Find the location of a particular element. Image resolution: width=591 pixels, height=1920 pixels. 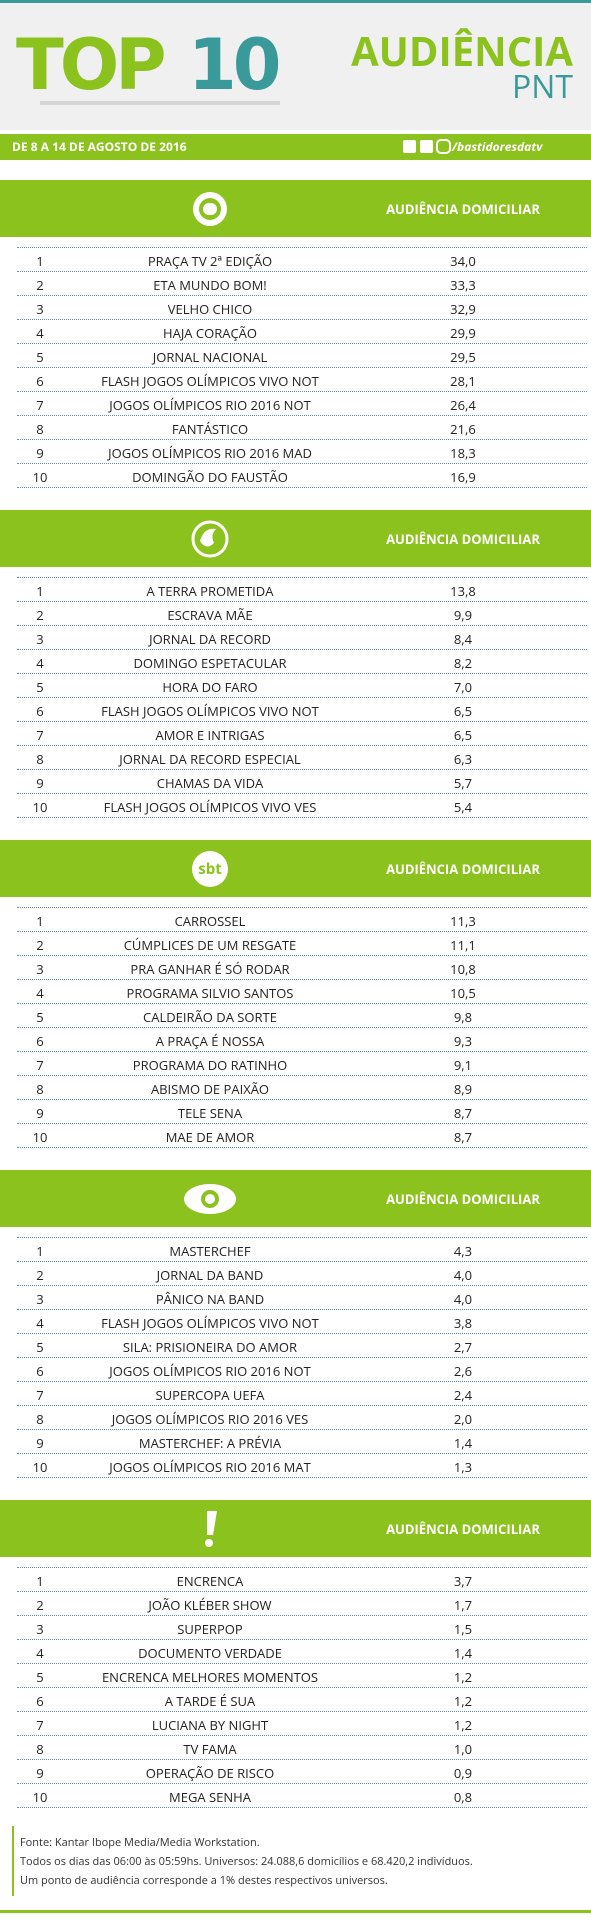

program: JORNAL DA BAND is located at coordinates (210, 1275).